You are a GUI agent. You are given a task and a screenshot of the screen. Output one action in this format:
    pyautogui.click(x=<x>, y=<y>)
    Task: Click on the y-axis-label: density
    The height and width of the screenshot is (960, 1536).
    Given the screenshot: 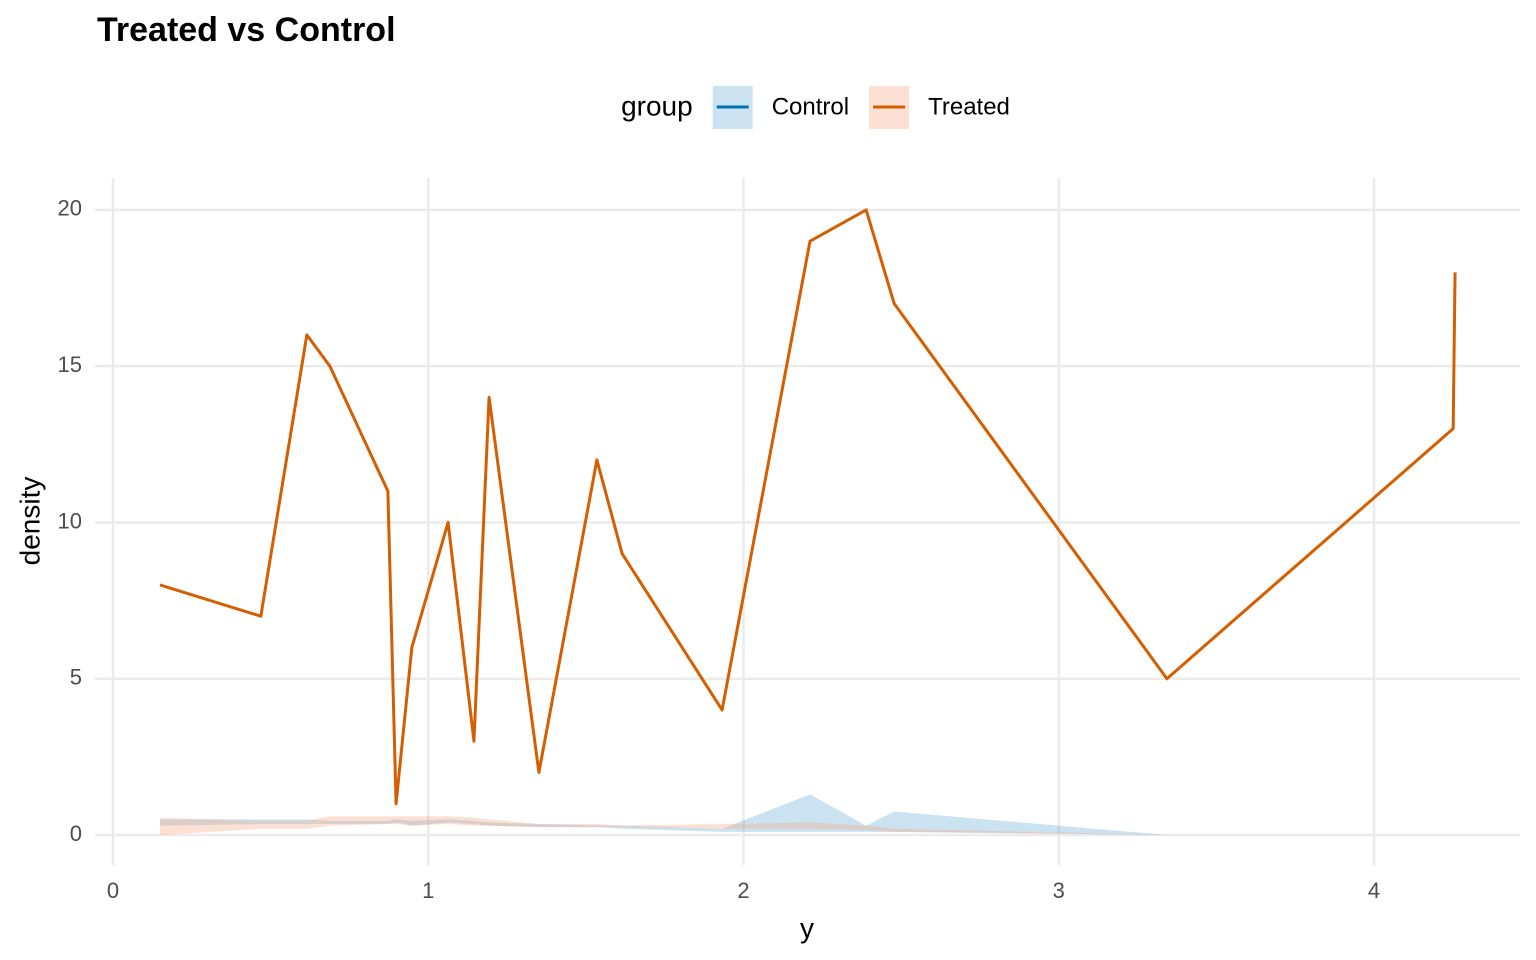 What is the action you would take?
    pyautogui.click(x=29, y=521)
    